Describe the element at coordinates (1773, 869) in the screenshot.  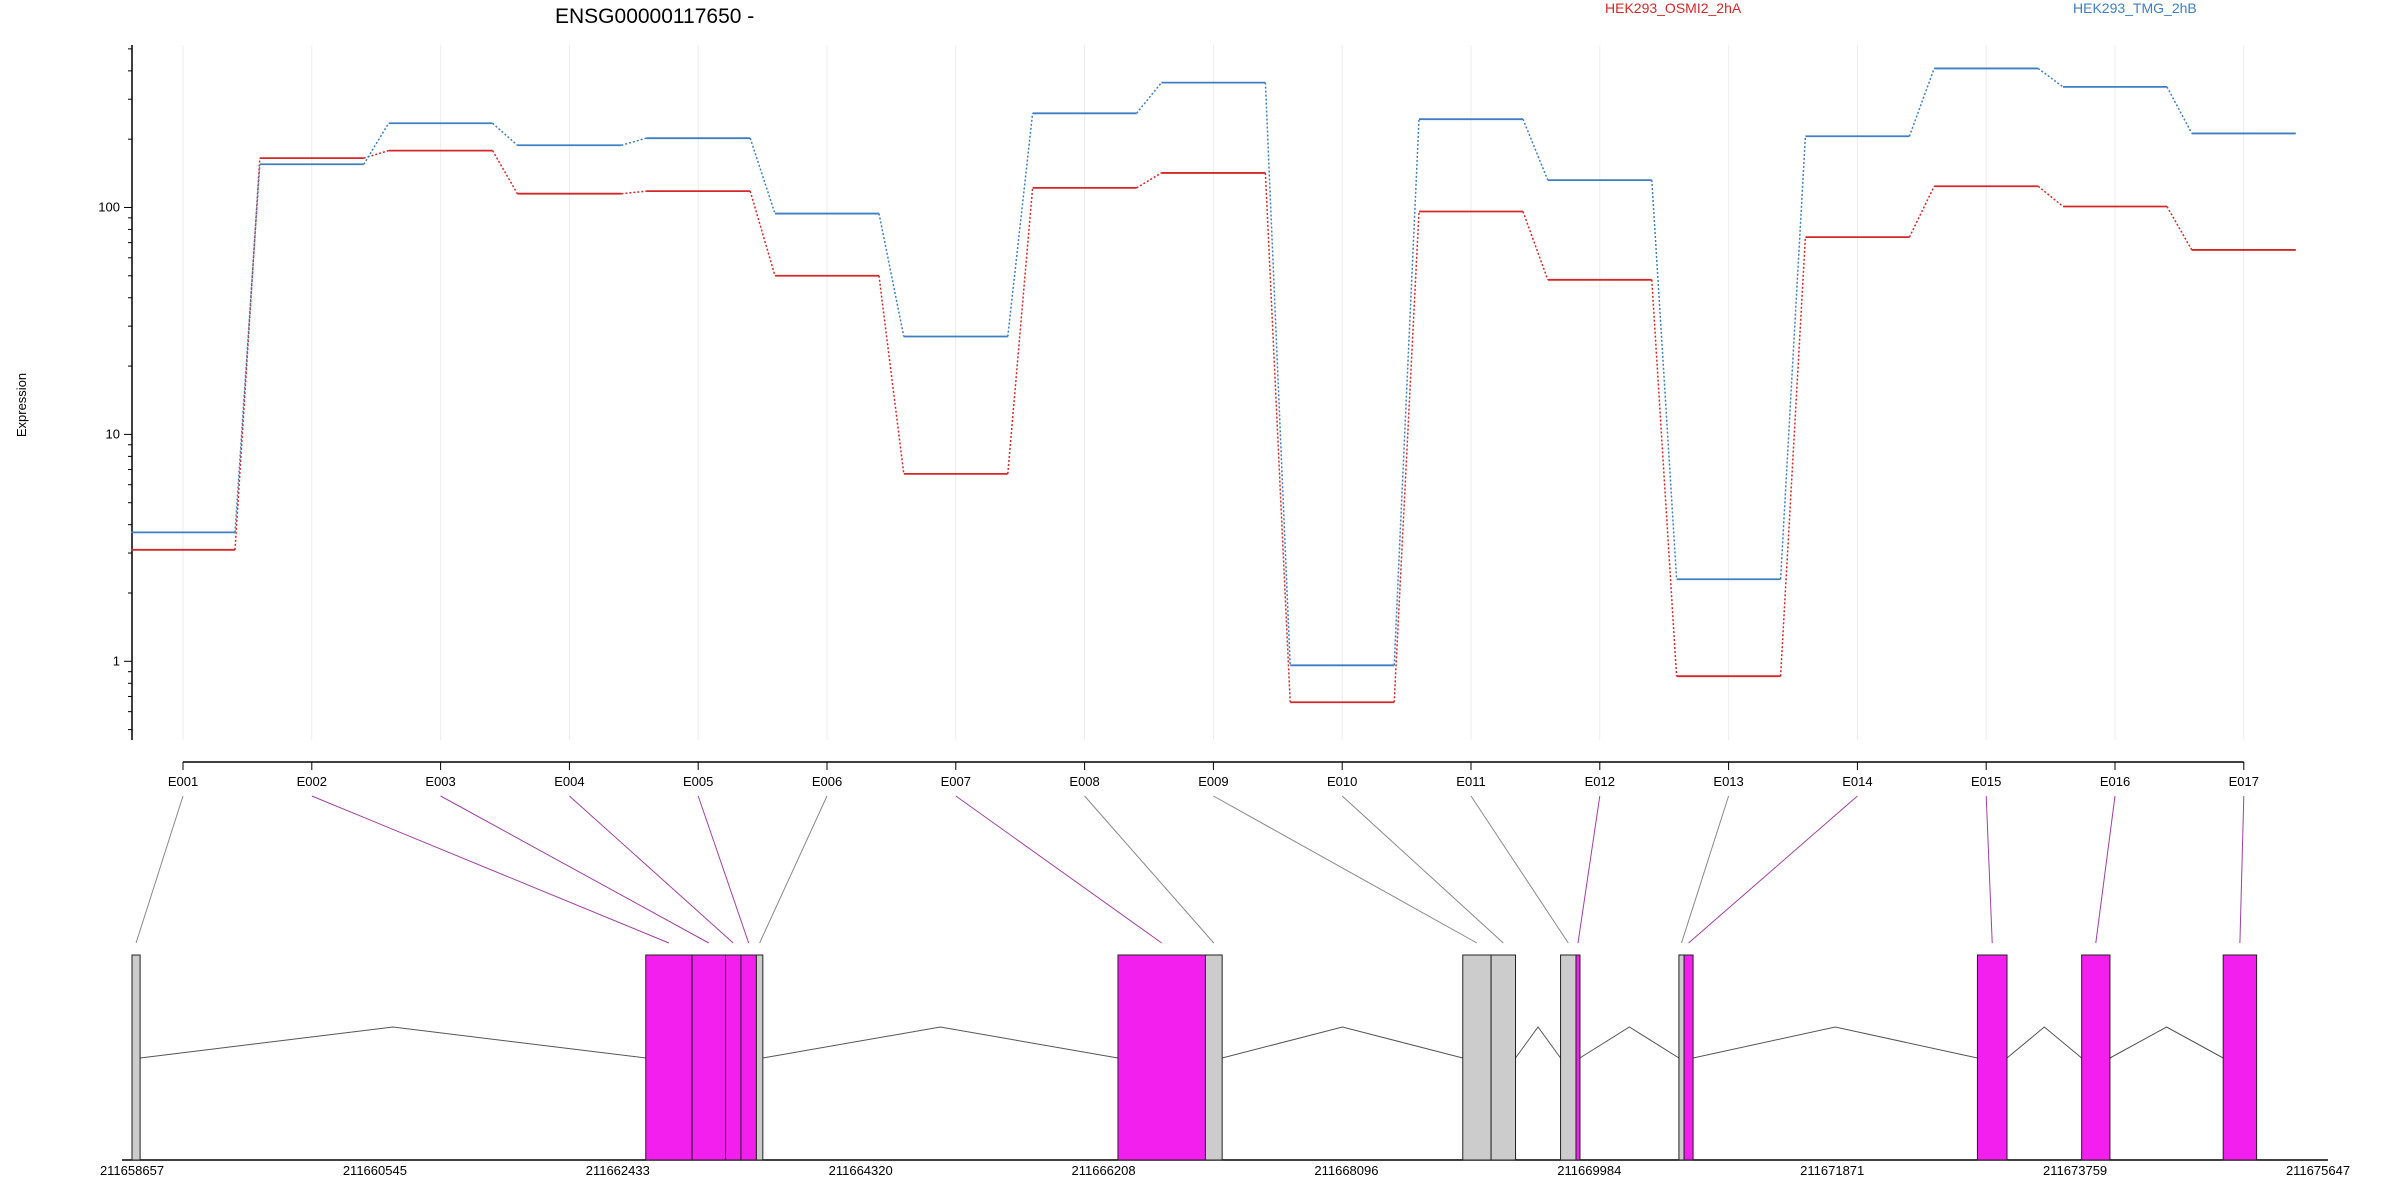
I see `exon-connector-e014` at that location.